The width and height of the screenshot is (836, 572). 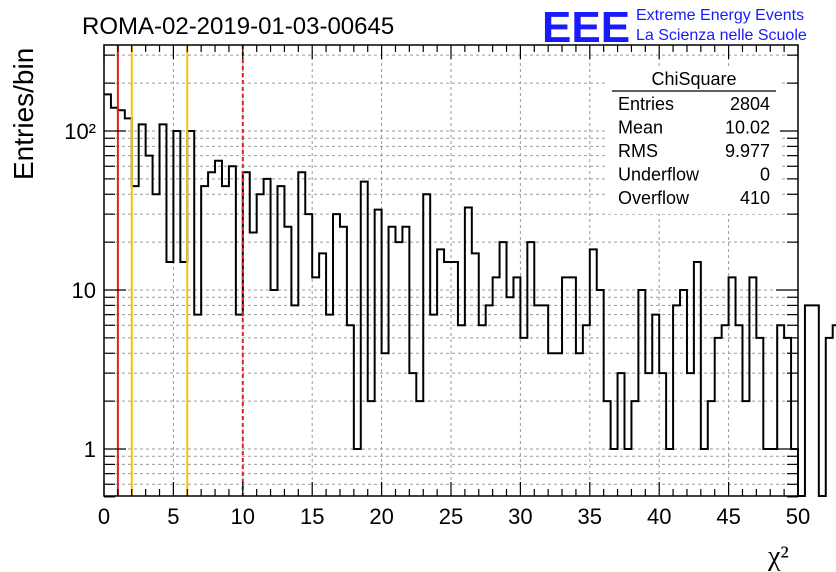 What do you see at coordinates (750, 104) in the screenshot?
I see `stats-value: 2804` at bounding box center [750, 104].